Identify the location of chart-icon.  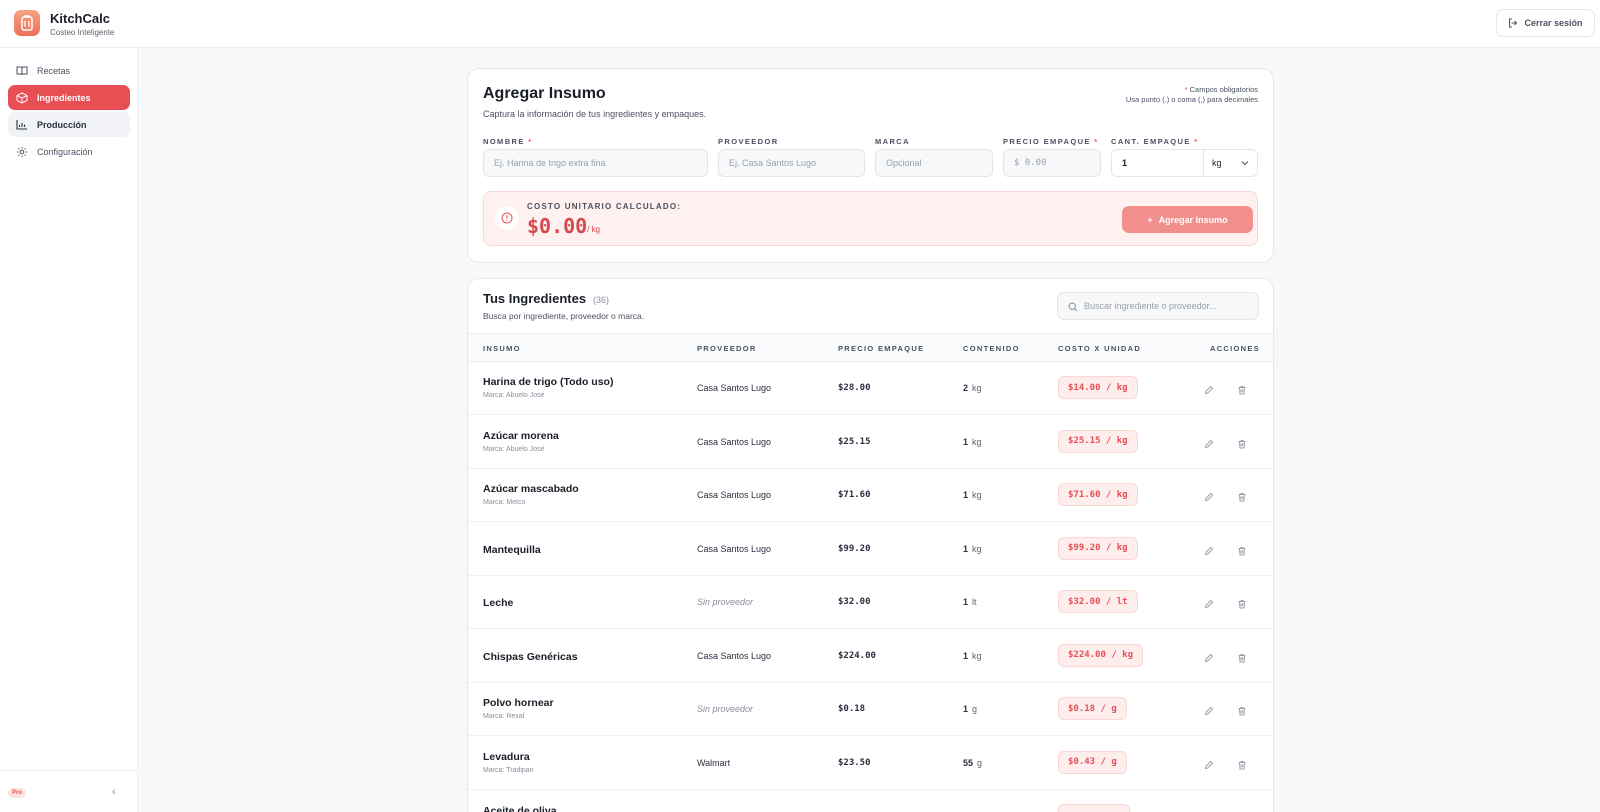
(21, 125).